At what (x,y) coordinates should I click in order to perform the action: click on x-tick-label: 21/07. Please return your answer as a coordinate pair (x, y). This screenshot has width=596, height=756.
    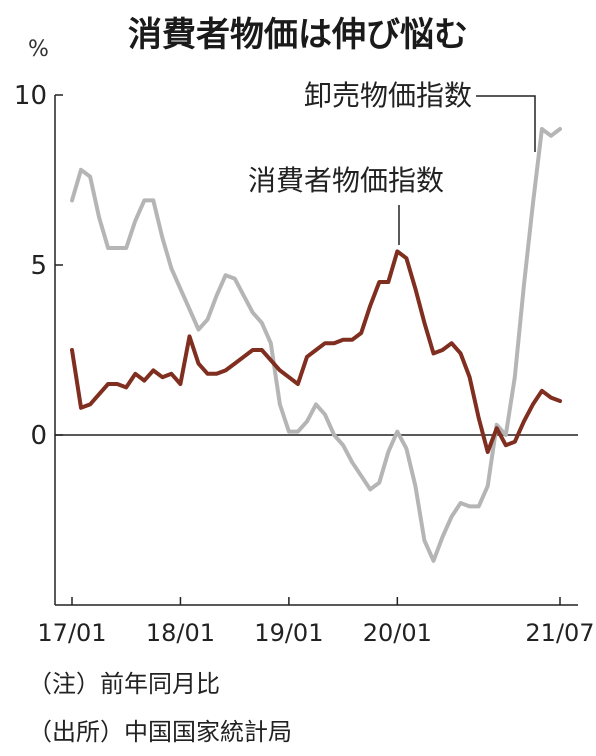
    Looking at the image, I should click on (559, 633).